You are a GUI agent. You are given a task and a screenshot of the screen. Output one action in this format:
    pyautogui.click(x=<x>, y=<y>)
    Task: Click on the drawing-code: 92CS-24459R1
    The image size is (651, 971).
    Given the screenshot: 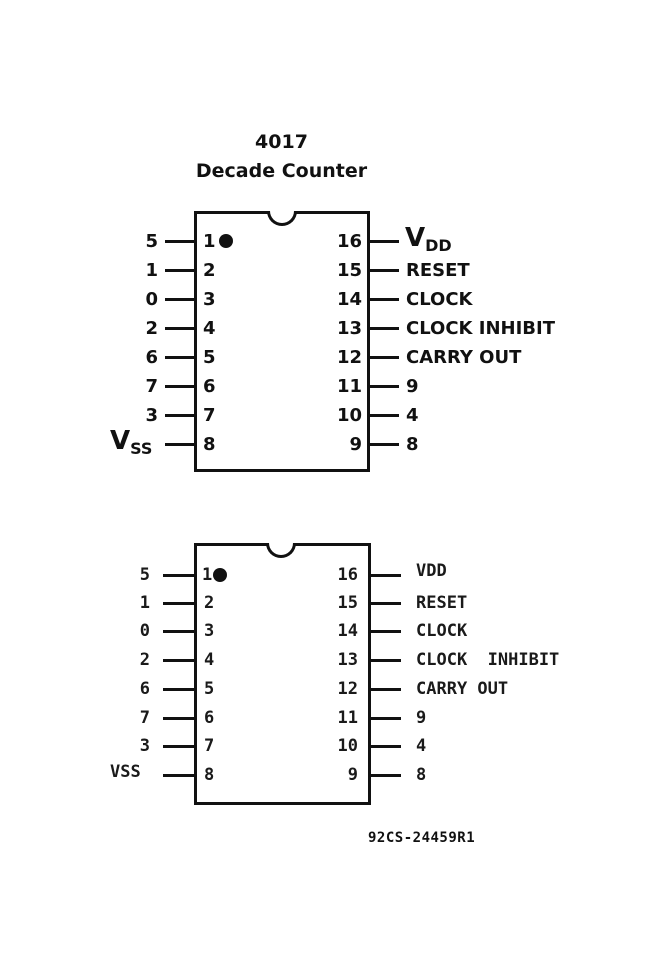 What is the action you would take?
    pyautogui.click(x=422, y=838)
    